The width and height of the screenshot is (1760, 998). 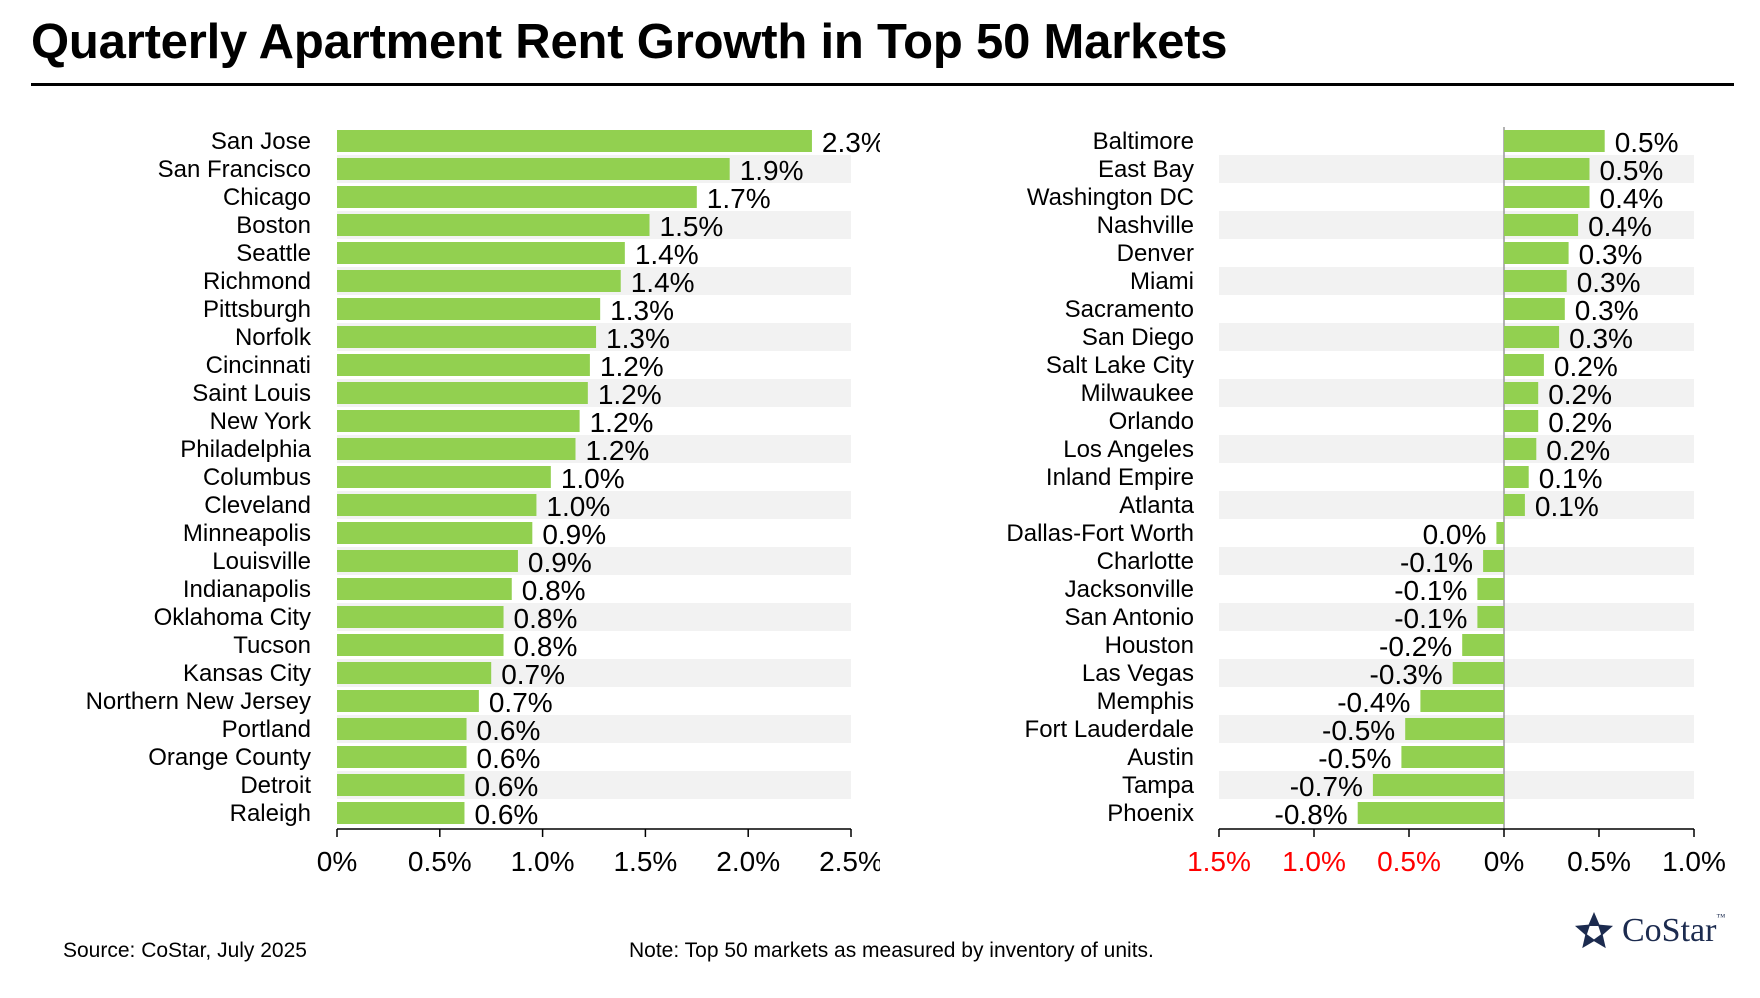 I want to click on data-label: 1.9%, so click(x=772, y=170).